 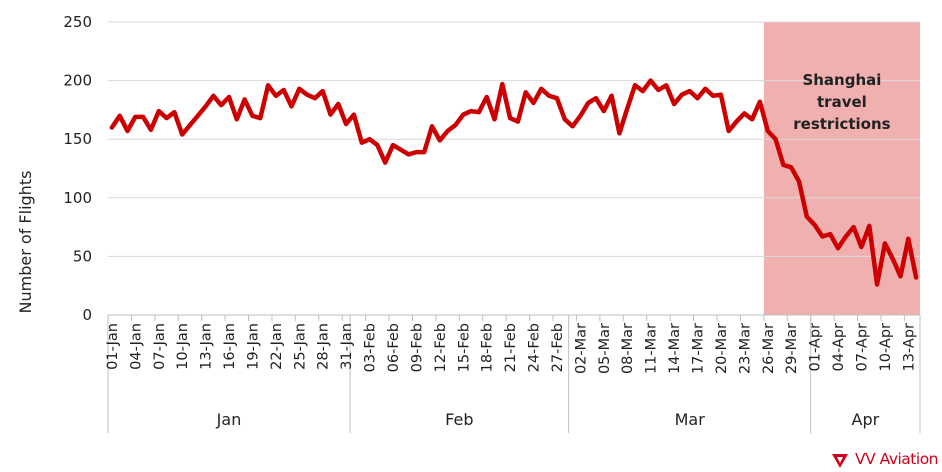 I want to click on y-tick-label: 200, so click(x=77, y=81).